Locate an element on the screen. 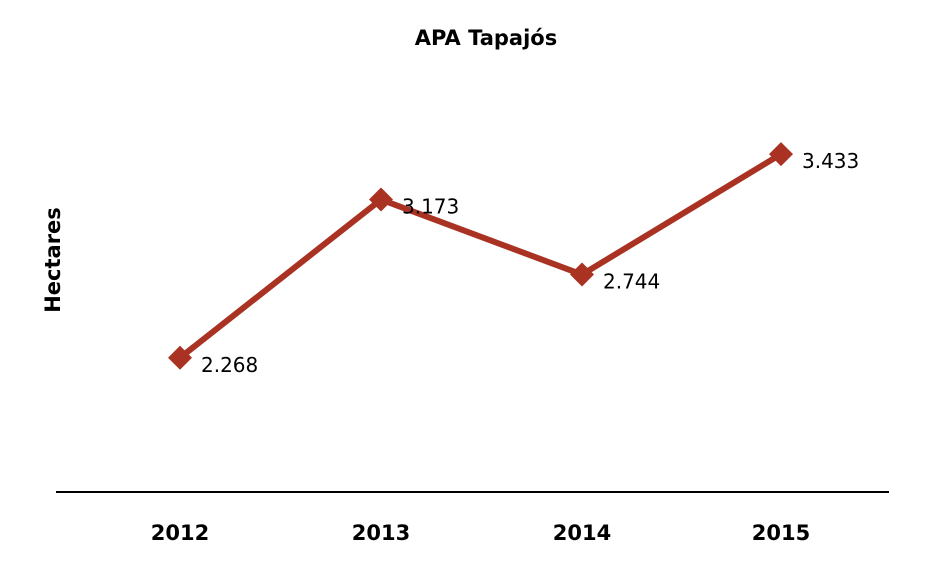 This screenshot has height=575, width=945. x-tick-label-2015: 2015 is located at coordinates (781, 533).